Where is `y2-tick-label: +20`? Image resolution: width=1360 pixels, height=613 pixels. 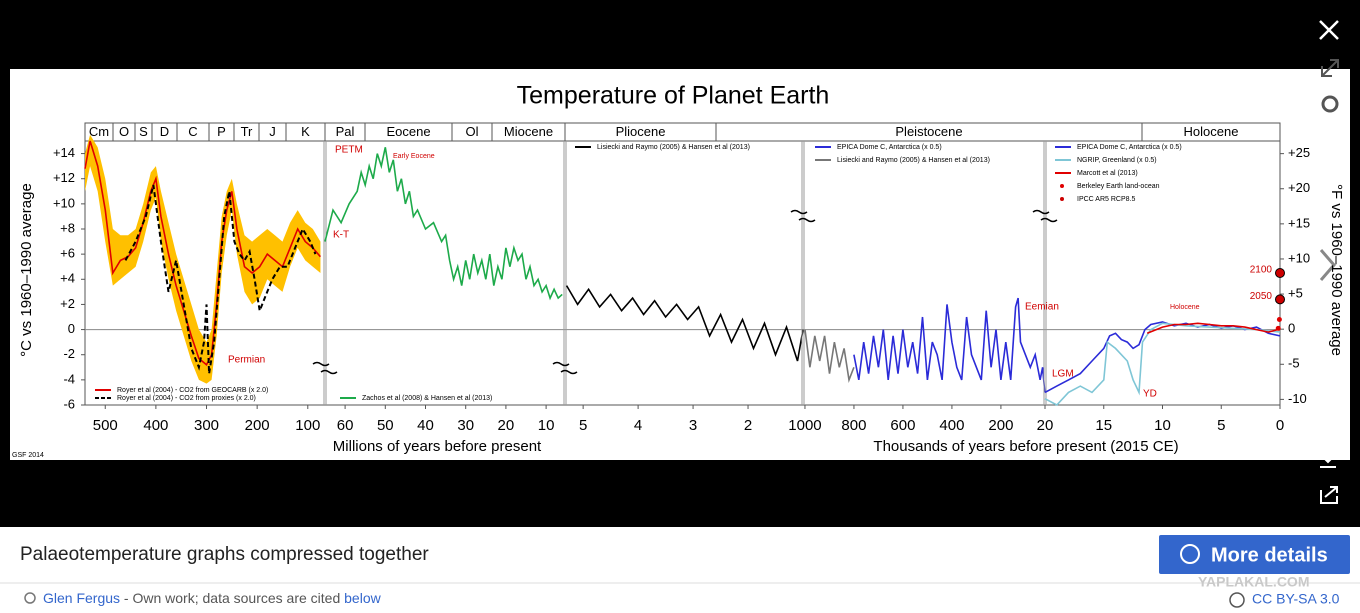 y2-tick-label: +20 is located at coordinates (1299, 187).